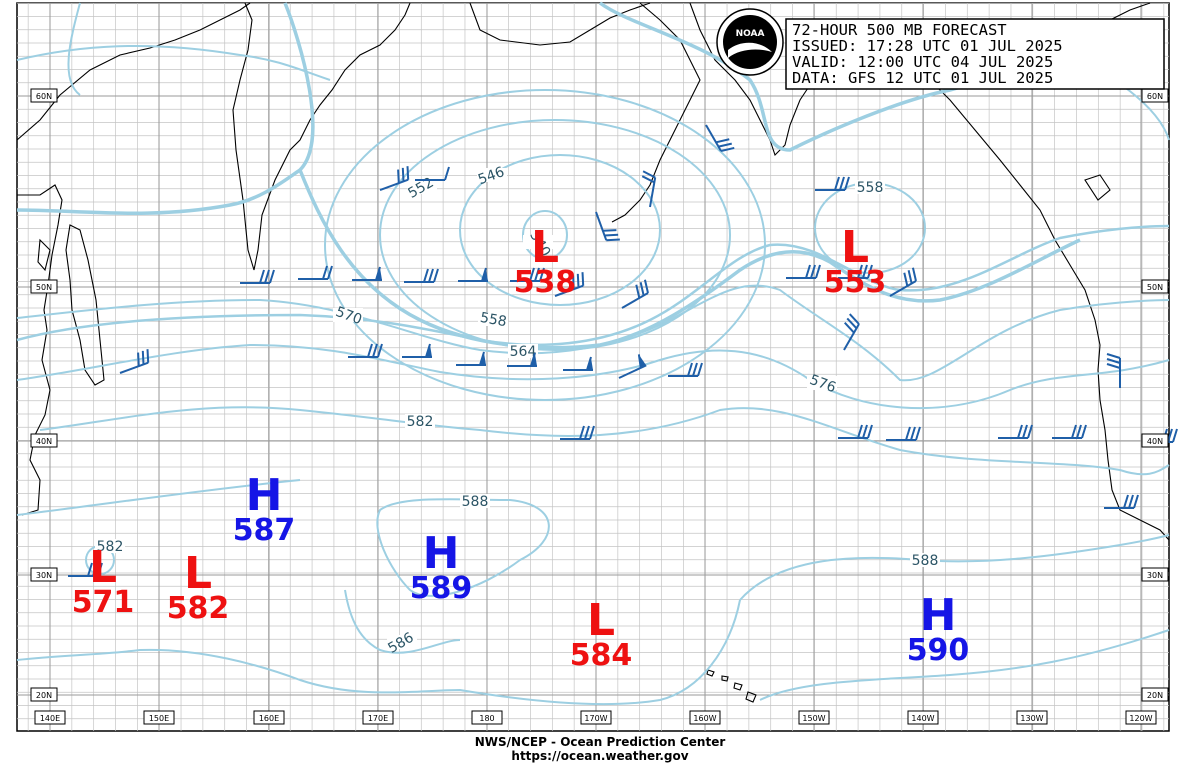 The height and width of the screenshot is (764, 1200). Describe the element at coordinates (704, 718) in the screenshot. I see `lon-label: 160W` at that location.